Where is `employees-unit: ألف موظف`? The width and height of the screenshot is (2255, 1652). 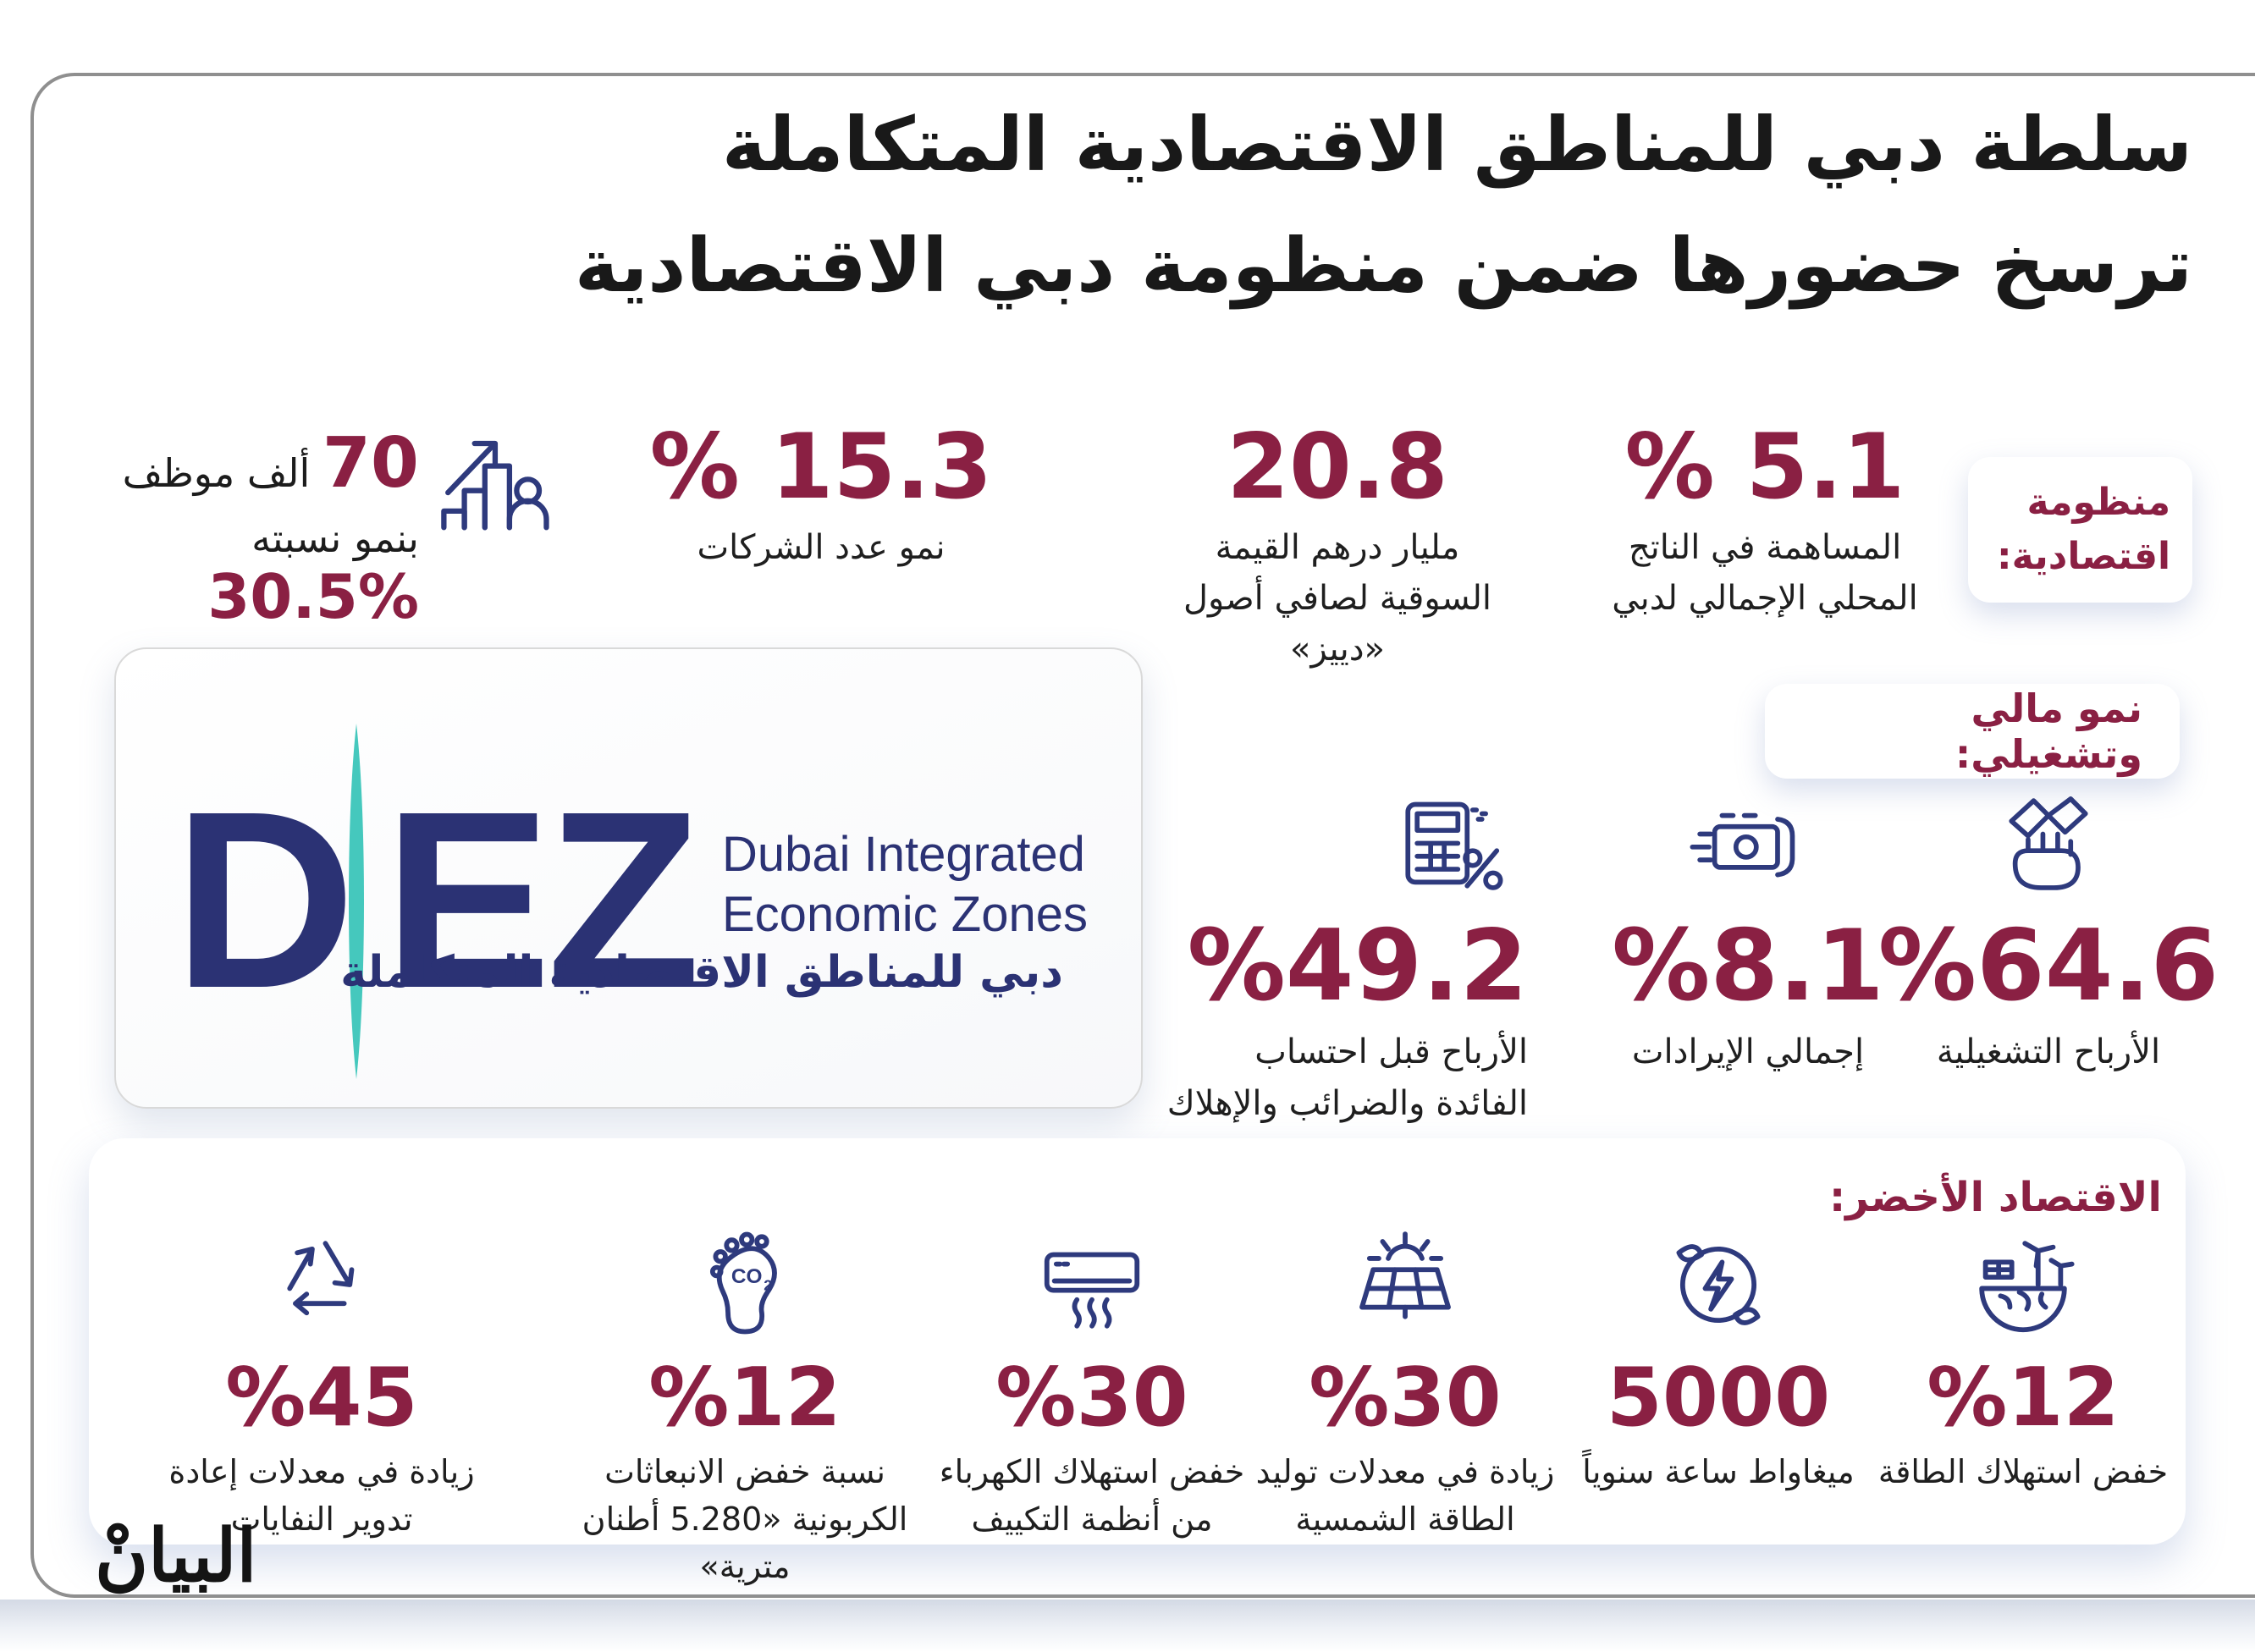
employees-unit: ألف موظف is located at coordinates (217, 473).